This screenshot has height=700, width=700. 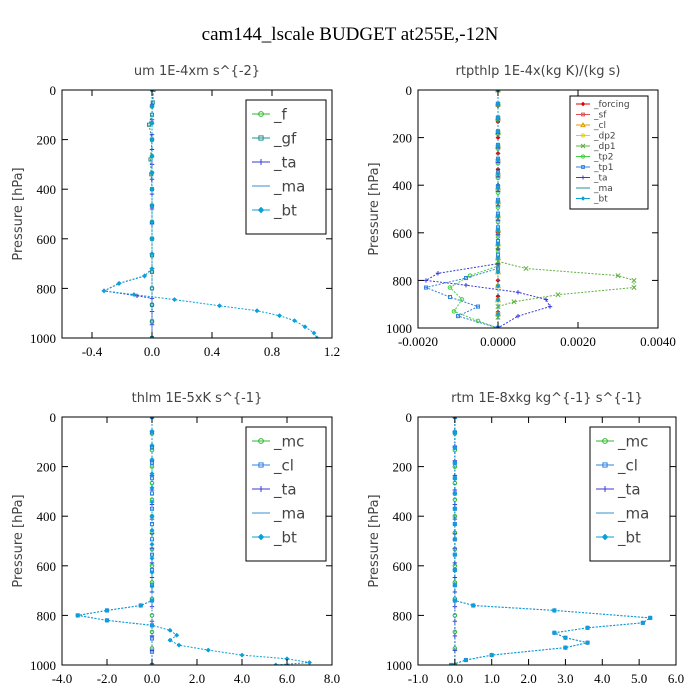 What do you see at coordinates (498, 341) in the screenshot?
I see `x-tick-label: 0.0000` at bounding box center [498, 341].